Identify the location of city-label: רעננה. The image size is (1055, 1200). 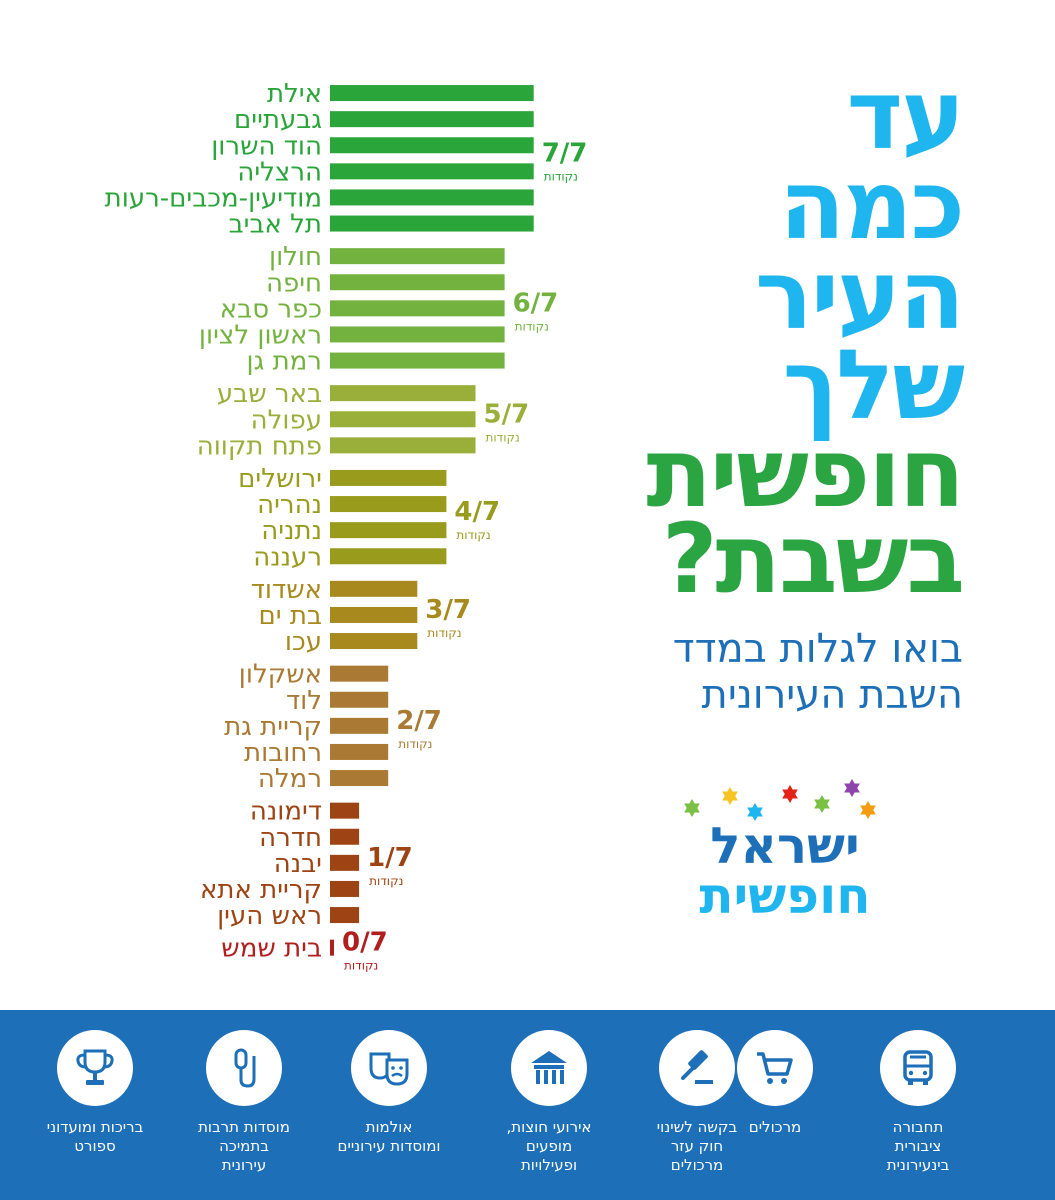
(287, 557).